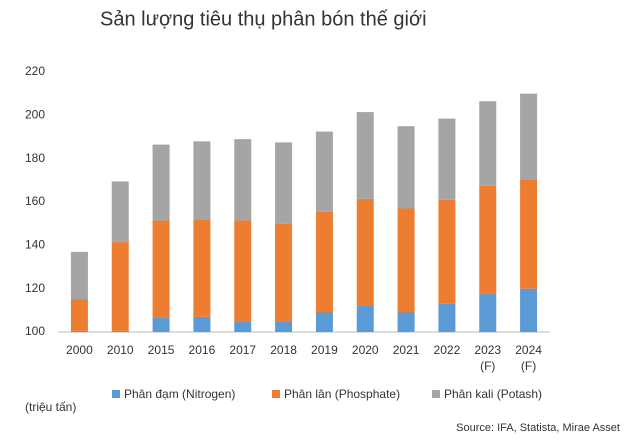 This screenshot has width=640, height=442. What do you see at coordinates (365, 350) in the screenshot?
I see `x-tick-label: 2020` at bounding box center [365, 350].